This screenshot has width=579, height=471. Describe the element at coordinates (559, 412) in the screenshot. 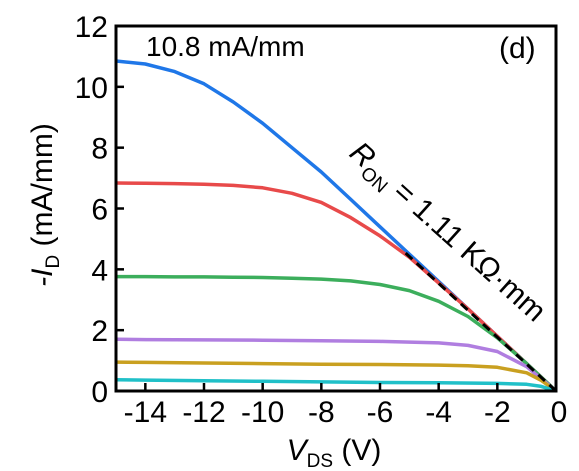

I see `x-tick-label: 0` at that location.